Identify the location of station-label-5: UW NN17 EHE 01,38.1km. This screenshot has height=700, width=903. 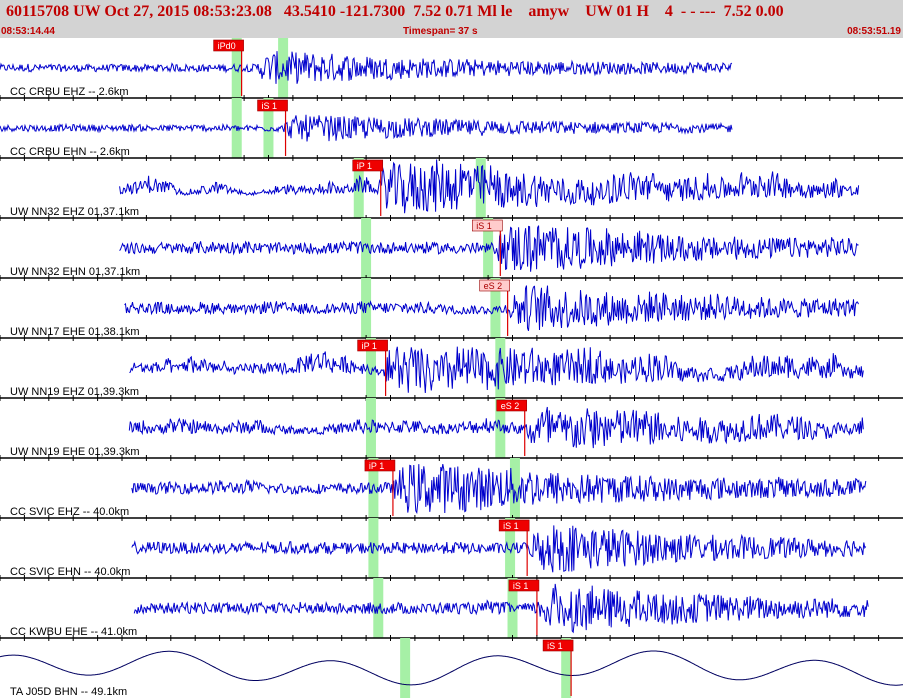
(75, 332).